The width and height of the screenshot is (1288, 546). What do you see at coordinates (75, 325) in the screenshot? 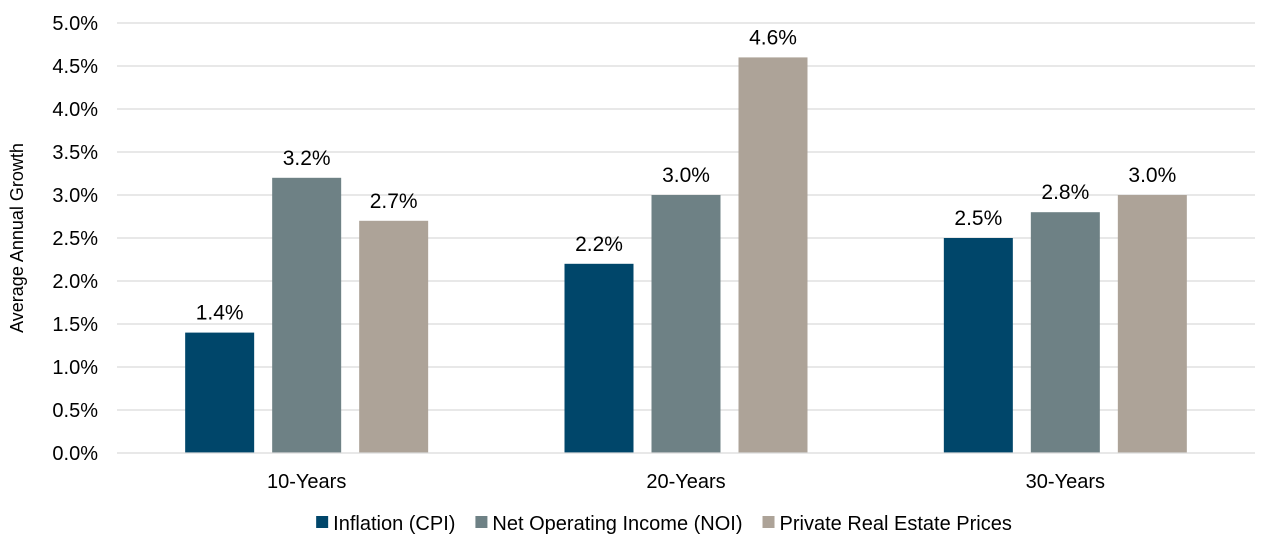
I see `y-tick-label: 1.5%` at bounding box center [75, 325].